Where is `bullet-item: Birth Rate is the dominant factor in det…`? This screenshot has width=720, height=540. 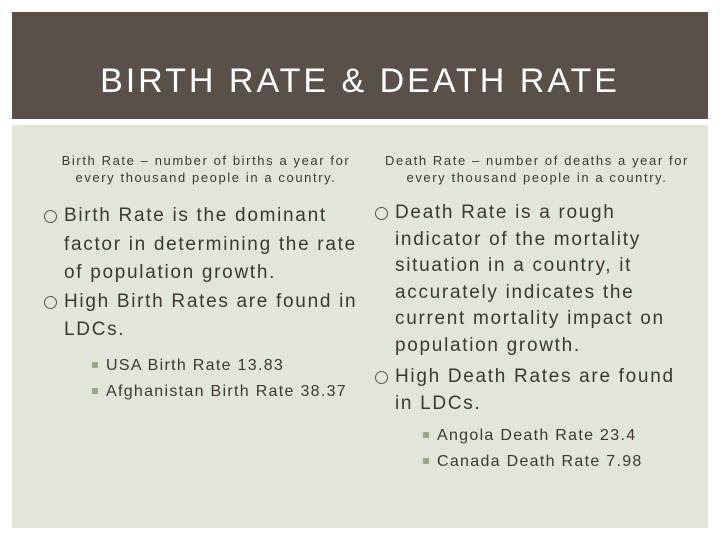
bullet-item: Birth Rate is the dominant factor in det… is located at coordinates (205, 245).